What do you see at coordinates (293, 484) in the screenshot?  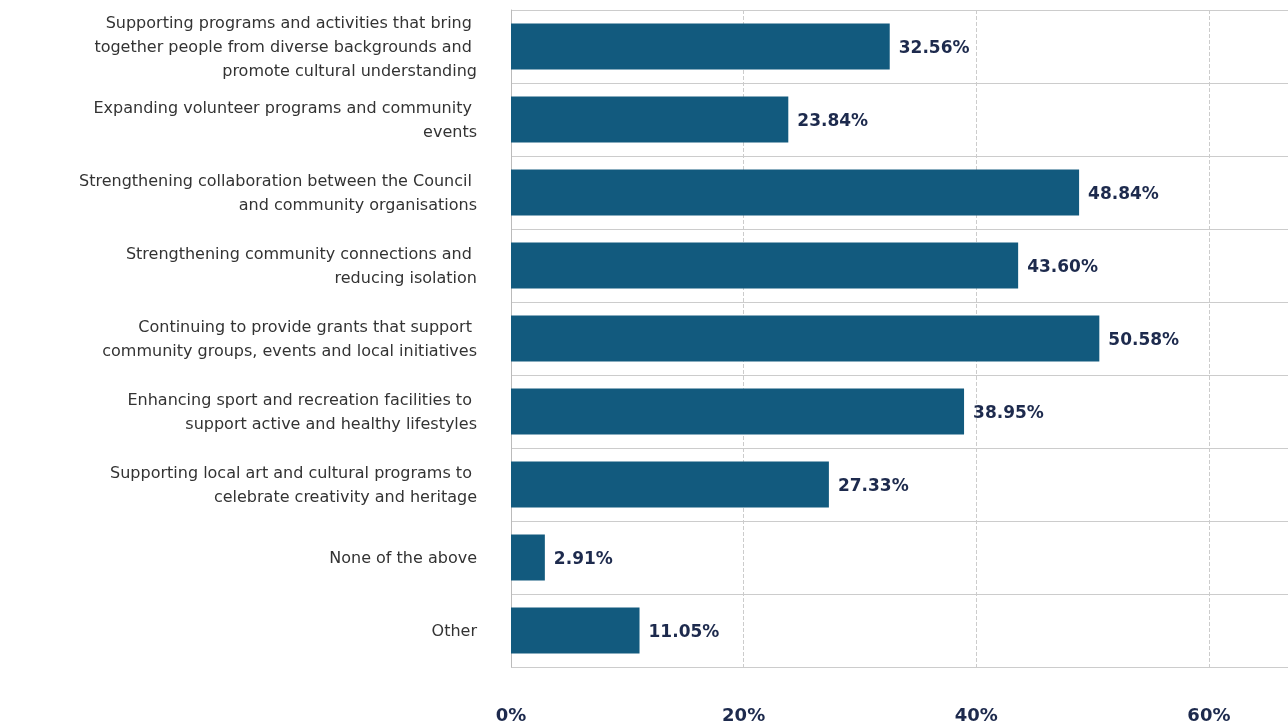 I see `y-tick-label: Supporting local art and cultural programs to celebrate creativity and heritage` at bounding box center [293, 484].